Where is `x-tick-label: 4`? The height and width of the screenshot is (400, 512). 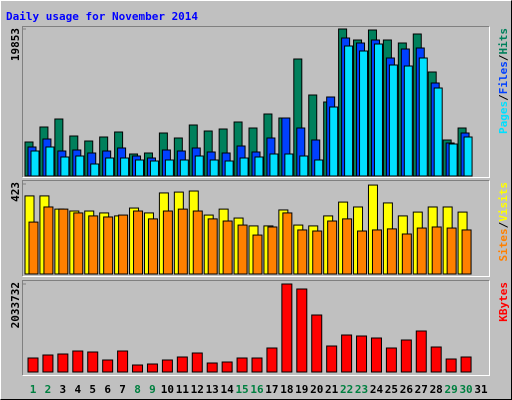
x-tick-label: 4 is located at coordinates (77, 389).